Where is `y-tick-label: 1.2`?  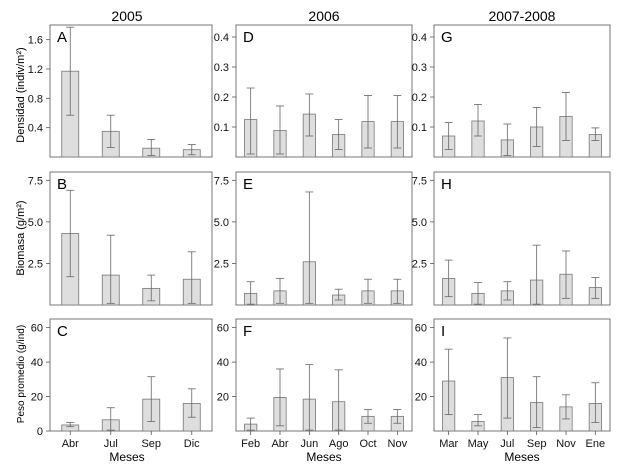 y-tick-label: 1.2 is located at coordinates (35, 70).